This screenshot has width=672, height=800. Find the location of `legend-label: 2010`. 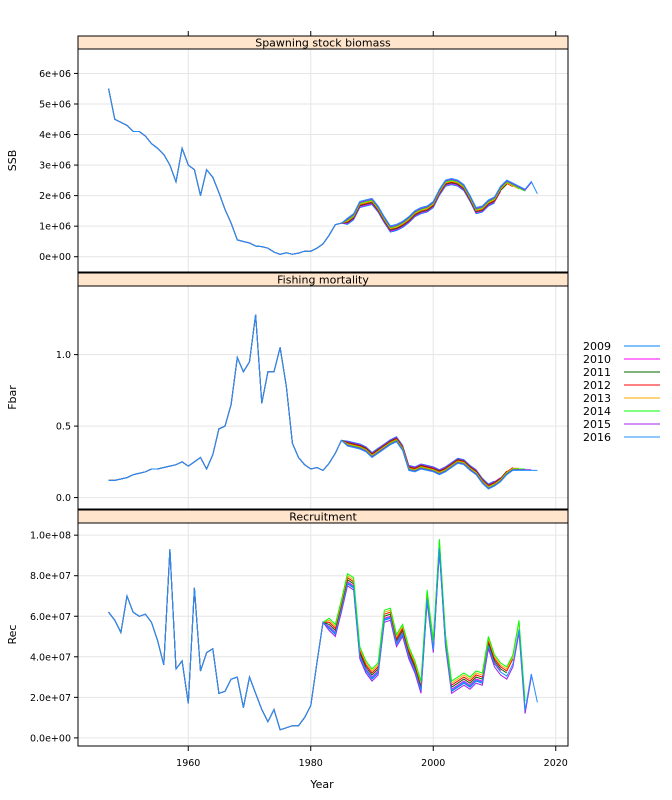

legend-label: 2010 is located at coordinates (597, 359).